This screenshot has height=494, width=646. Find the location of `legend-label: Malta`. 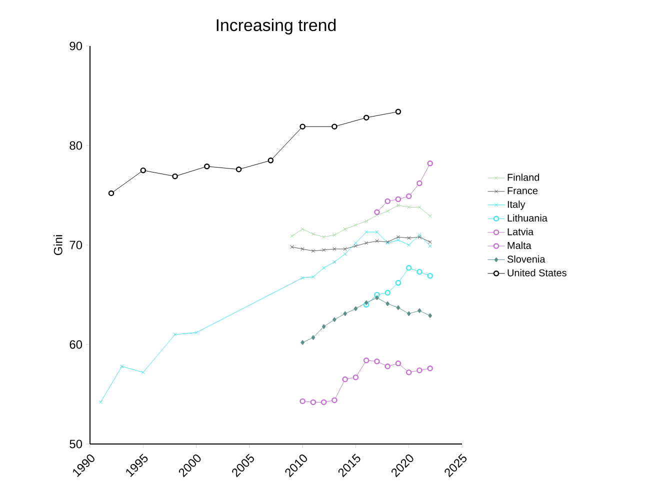

legend-label: Malta is located at coordinates (520, 245).